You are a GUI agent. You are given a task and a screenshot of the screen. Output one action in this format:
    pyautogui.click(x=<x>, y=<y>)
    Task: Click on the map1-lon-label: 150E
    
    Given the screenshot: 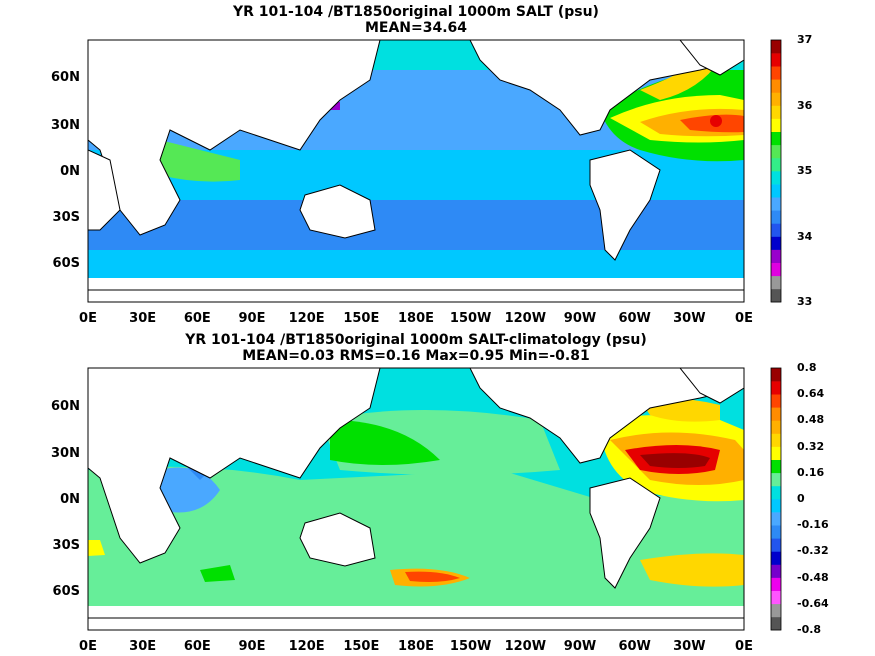 What is the action you would take?
    pyautogui.click(x=361, y=318)
    